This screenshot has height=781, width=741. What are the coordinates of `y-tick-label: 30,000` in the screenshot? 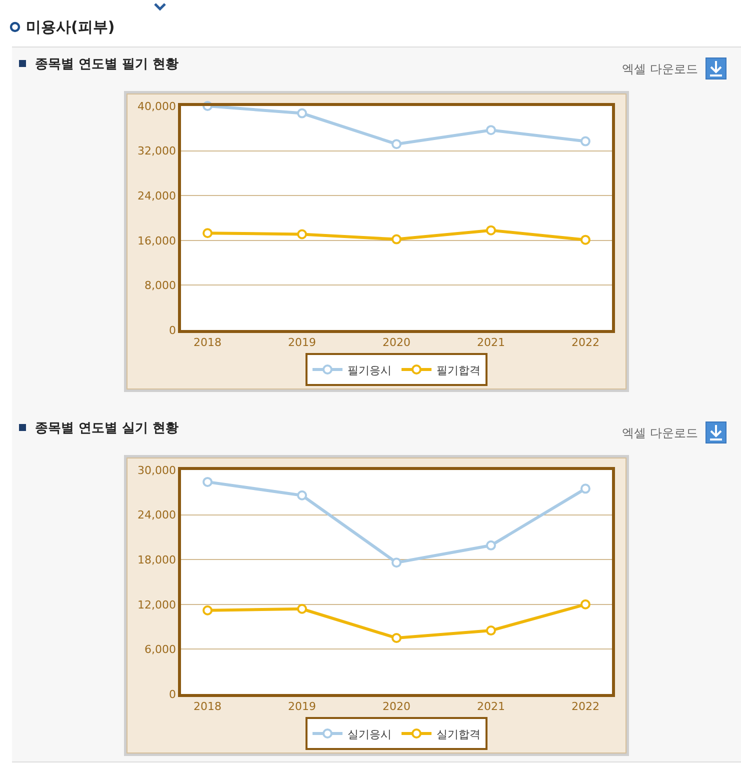 It's located at (157, 470).